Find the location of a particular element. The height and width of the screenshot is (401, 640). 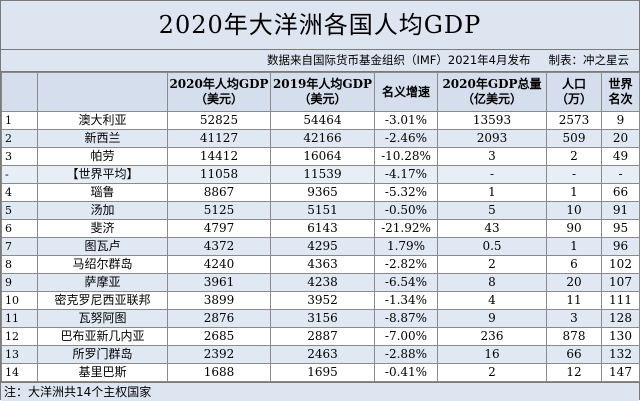

header-cell-world-rank: 世界 名次 is located at coordinates (620, 92).